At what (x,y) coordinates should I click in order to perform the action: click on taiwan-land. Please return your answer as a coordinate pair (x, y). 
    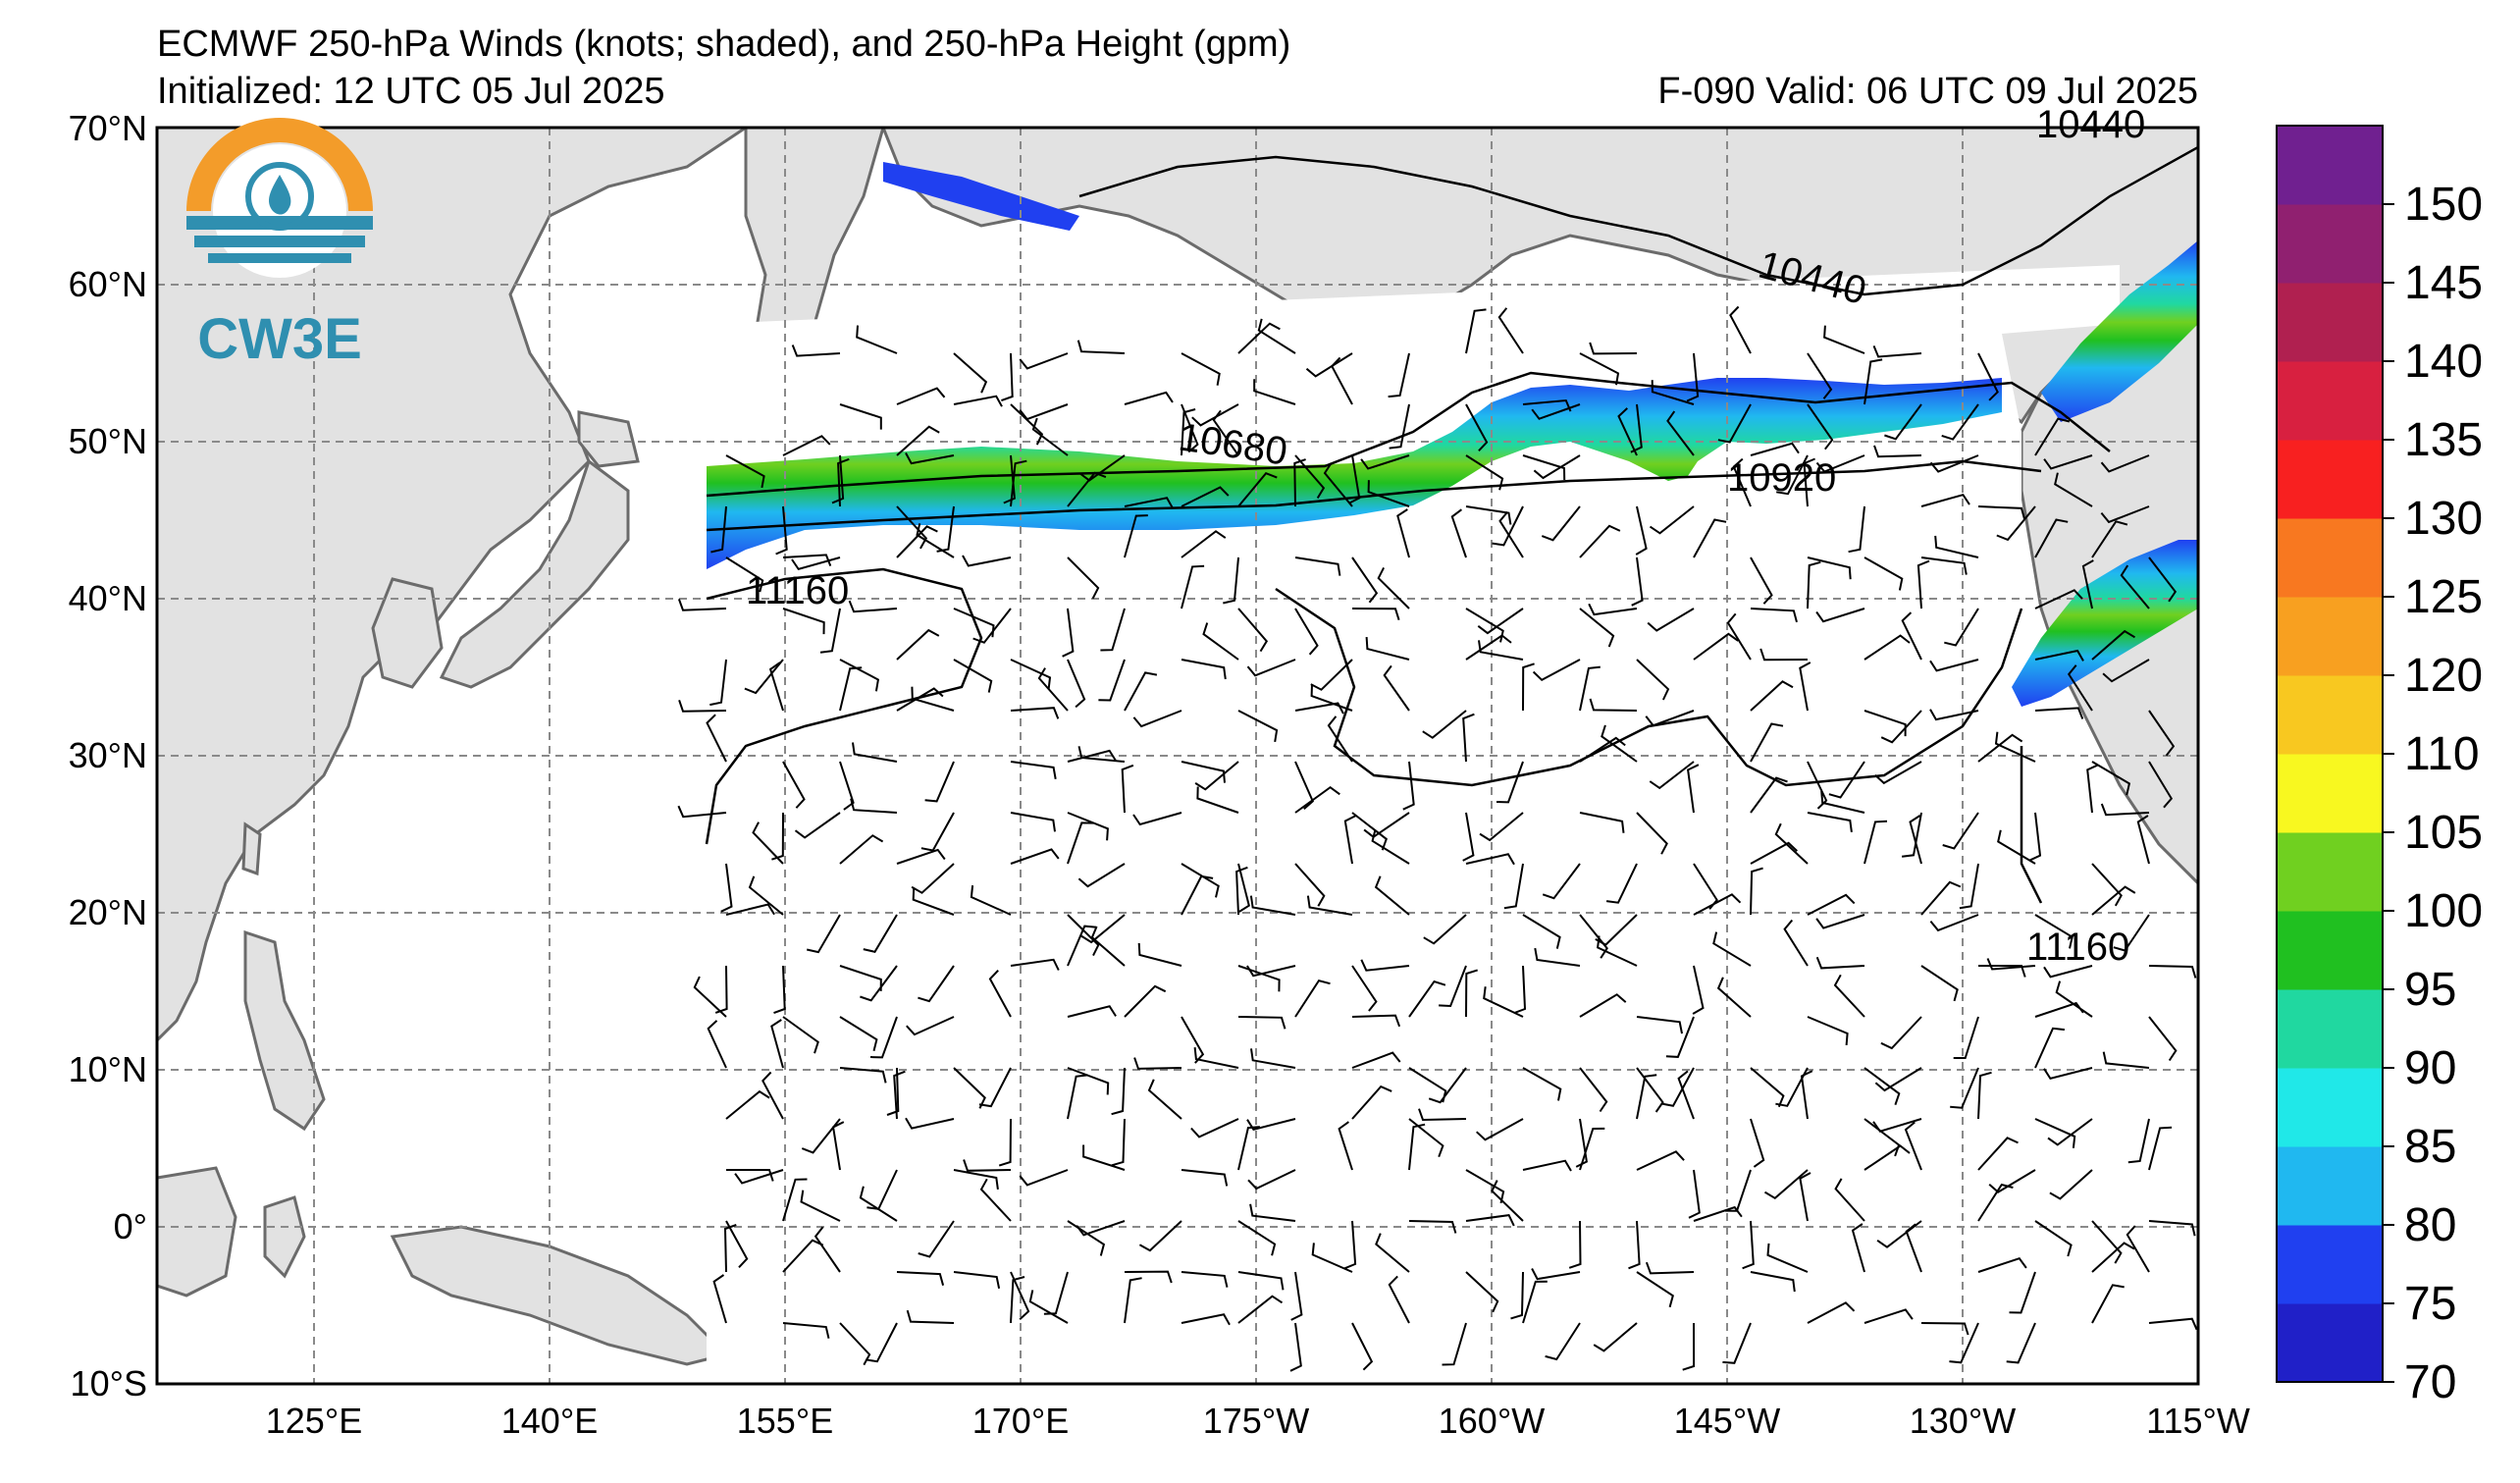
    Looking at the image, I should click on (251, 848).